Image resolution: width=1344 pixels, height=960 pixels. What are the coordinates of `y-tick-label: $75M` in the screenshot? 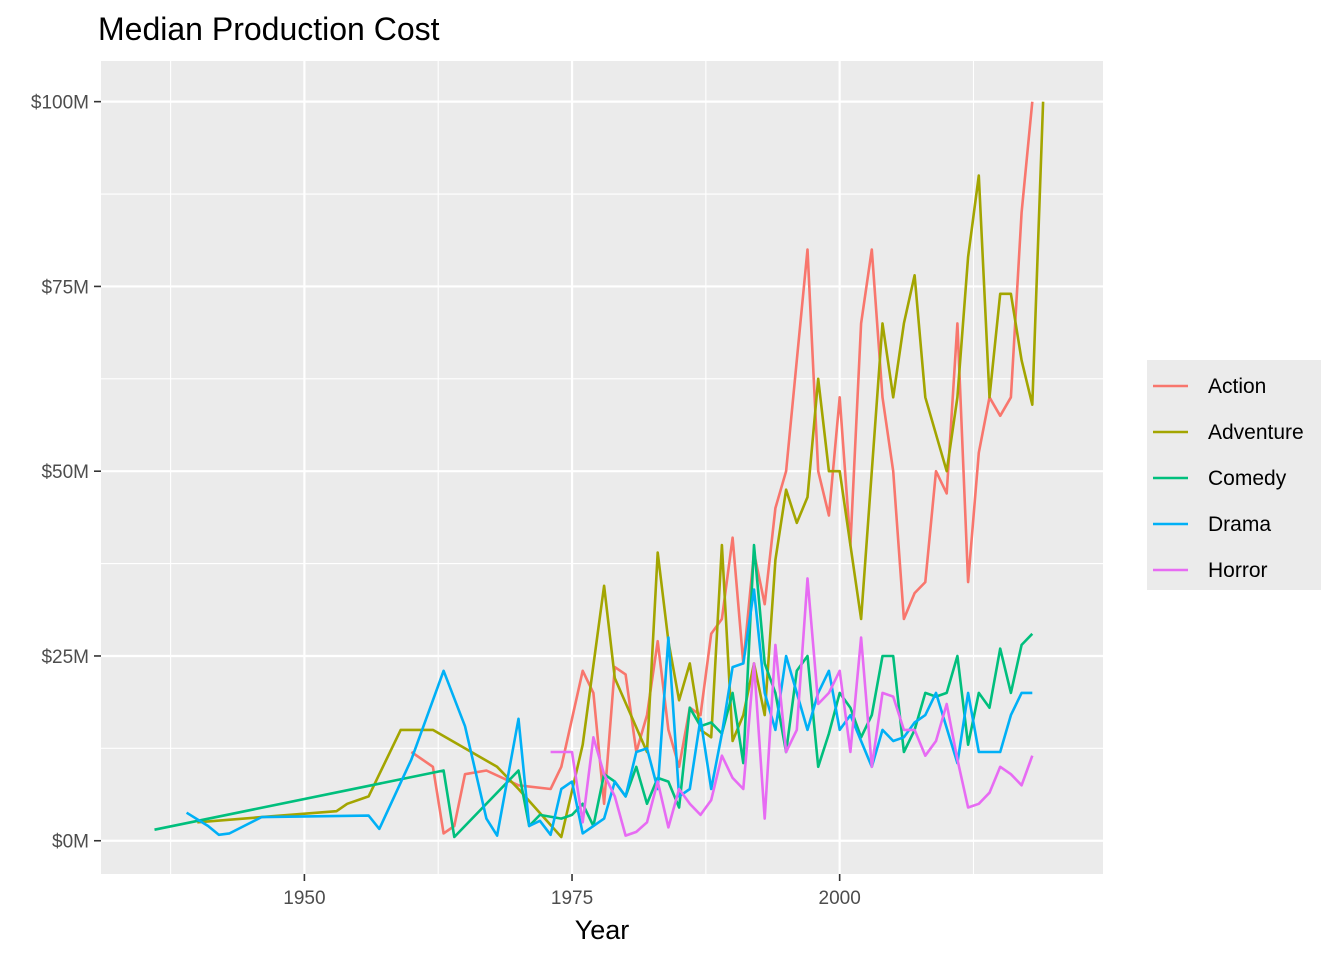 It's located at (65, 287).